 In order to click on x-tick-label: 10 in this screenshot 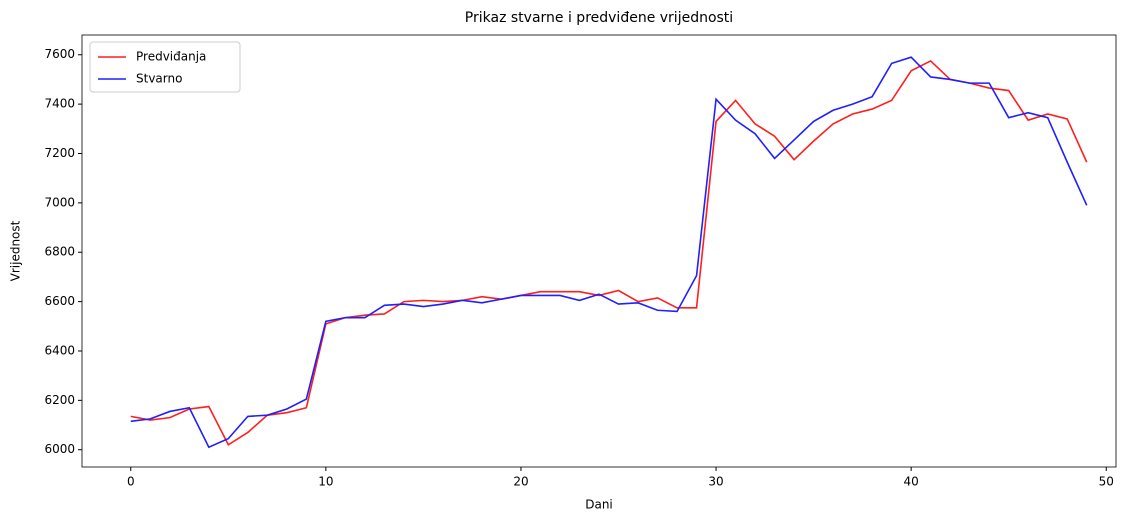, I will do `click(325, 482)`.